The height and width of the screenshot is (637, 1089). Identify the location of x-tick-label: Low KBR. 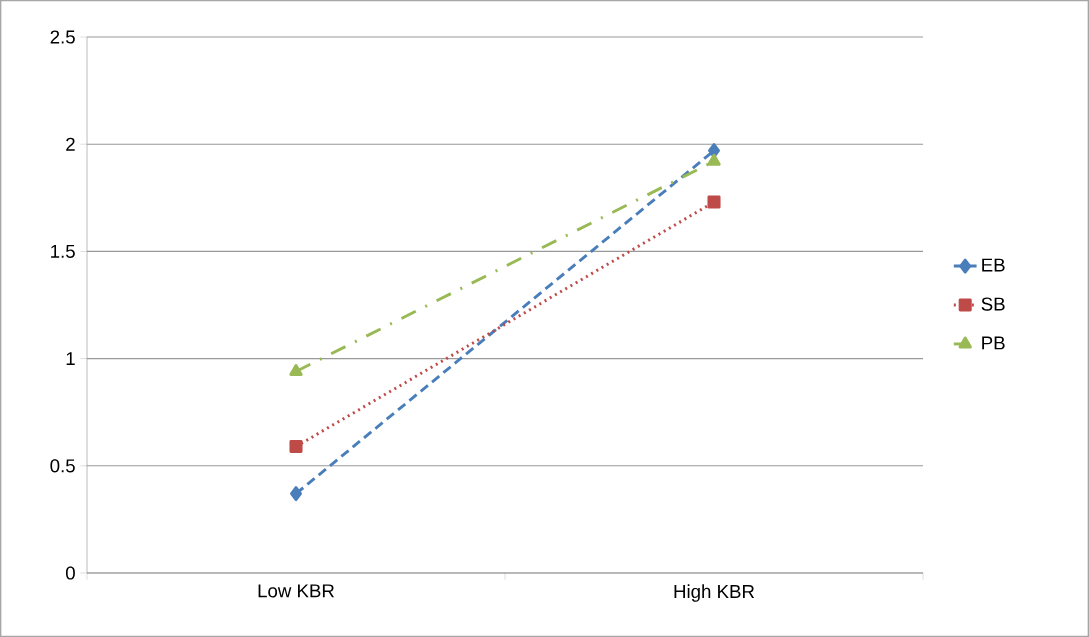
(296, 591).